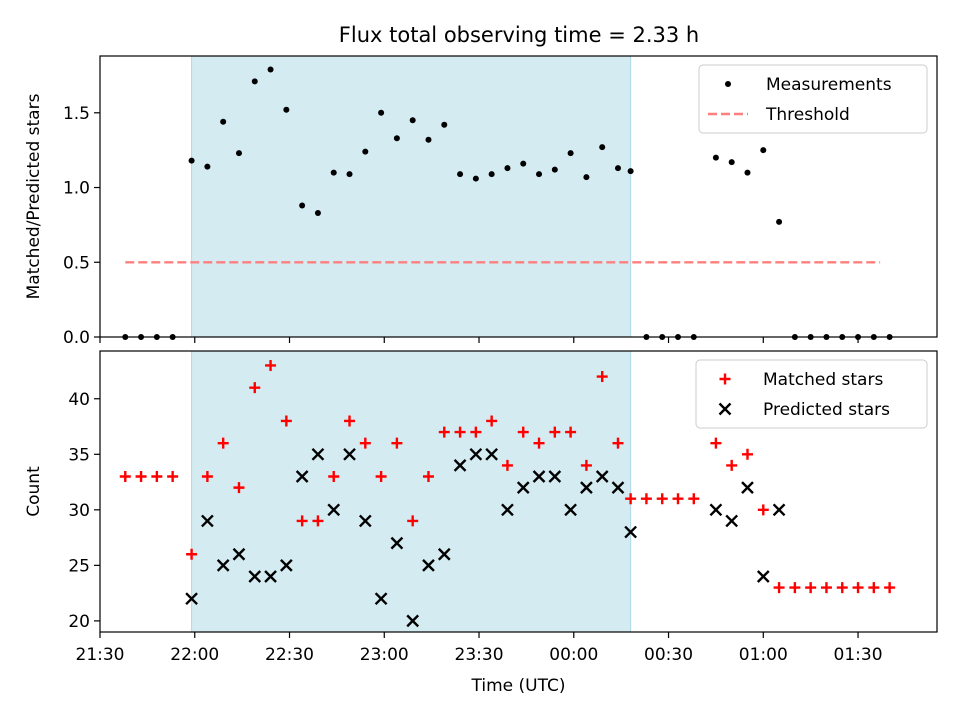  I want to click on y-tick-label: 30, so click(79, 511).